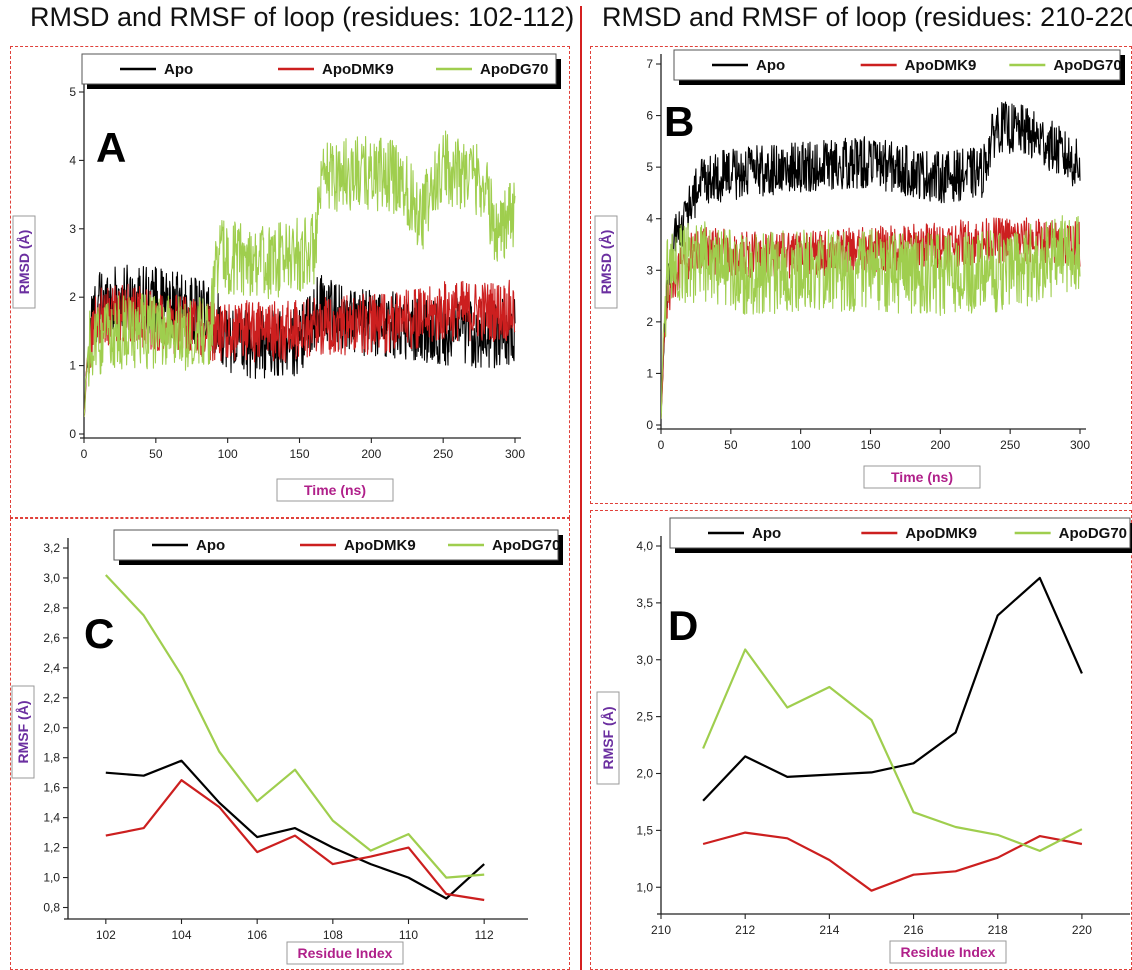 The height and width of the screenshot is (970, 1132). What do you see at coordinates (649, 116) in the screenshot?
I see `y-tick-label: 6` at bounding box center [649, 116].